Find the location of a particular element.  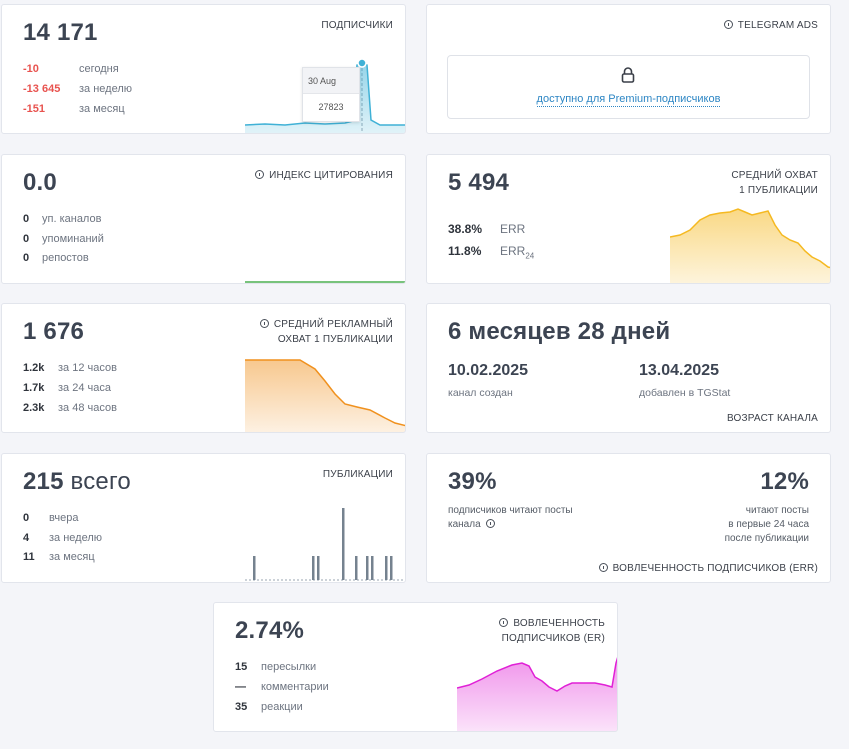

posts-title: ПУБЛИКАЦИИ is located at coordinates (357, 474).